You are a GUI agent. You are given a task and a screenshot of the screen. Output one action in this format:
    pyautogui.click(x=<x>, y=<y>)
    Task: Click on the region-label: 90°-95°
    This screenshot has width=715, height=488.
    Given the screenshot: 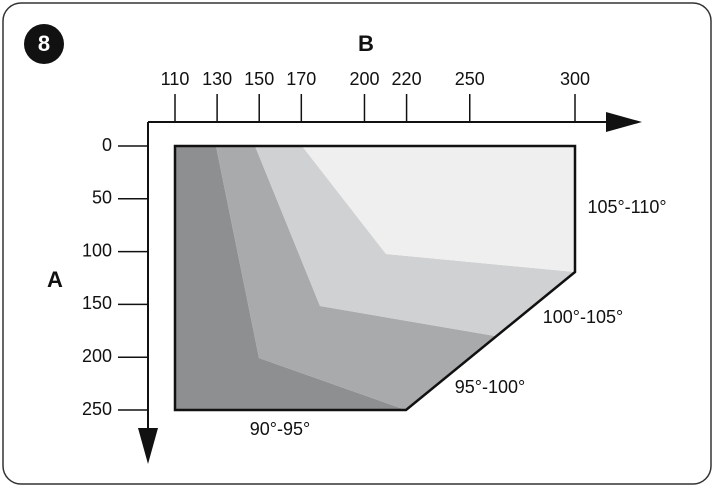 What is the action you would take?
    pyautogui.click(x=280, y=429)
    